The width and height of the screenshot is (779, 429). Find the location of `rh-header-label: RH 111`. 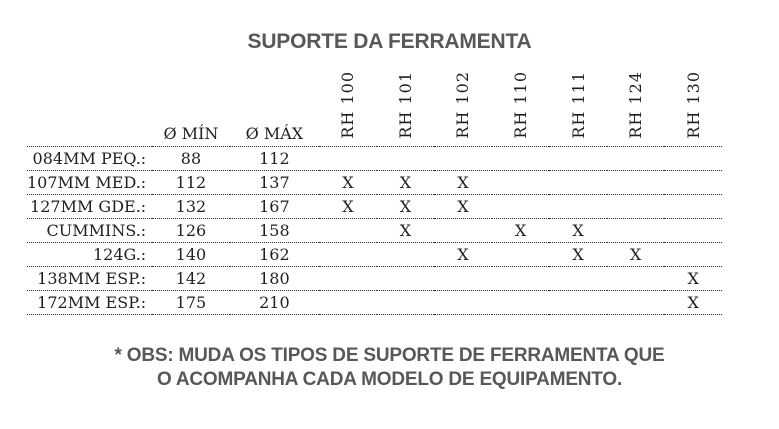

rh-header-label: RH 111 is located at coordinates (578, 105).